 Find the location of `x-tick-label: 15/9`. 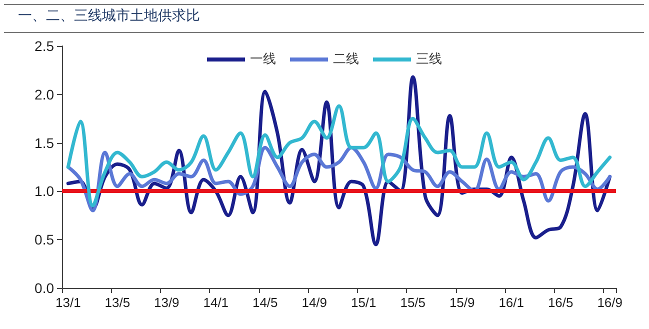

x-tick-label: 15/9 is located at coordinates (462, 302).